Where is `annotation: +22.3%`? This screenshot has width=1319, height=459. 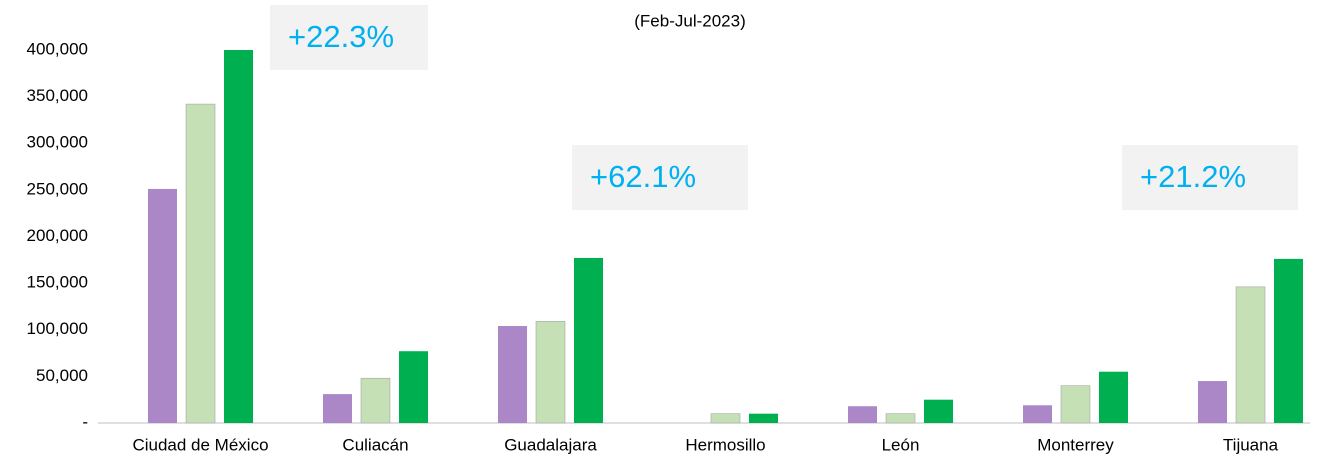
annotation: +22.3% is located at coordinates (341, 36).